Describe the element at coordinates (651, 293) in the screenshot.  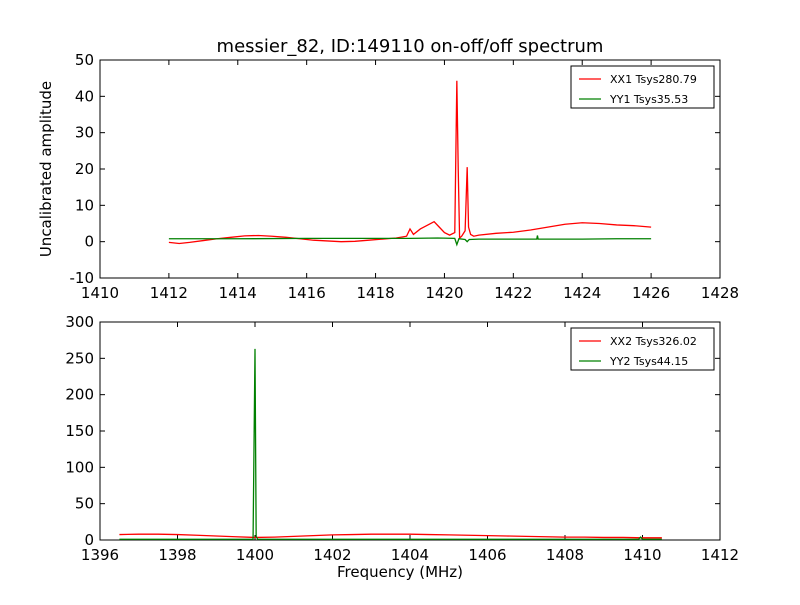
I see `x-tick-label: 1426` at that location.